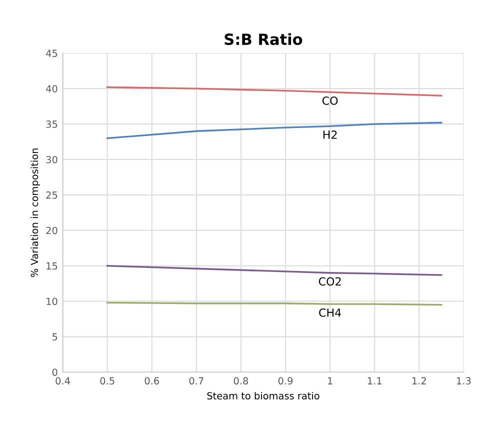 Image resolution: width=483 pixels, height=443 pixels. What do you see at coordinates (263, 396) in the screenshot?
I see `x-axis-title: Steam to biomass ratio` at bounding box center [263, 396].